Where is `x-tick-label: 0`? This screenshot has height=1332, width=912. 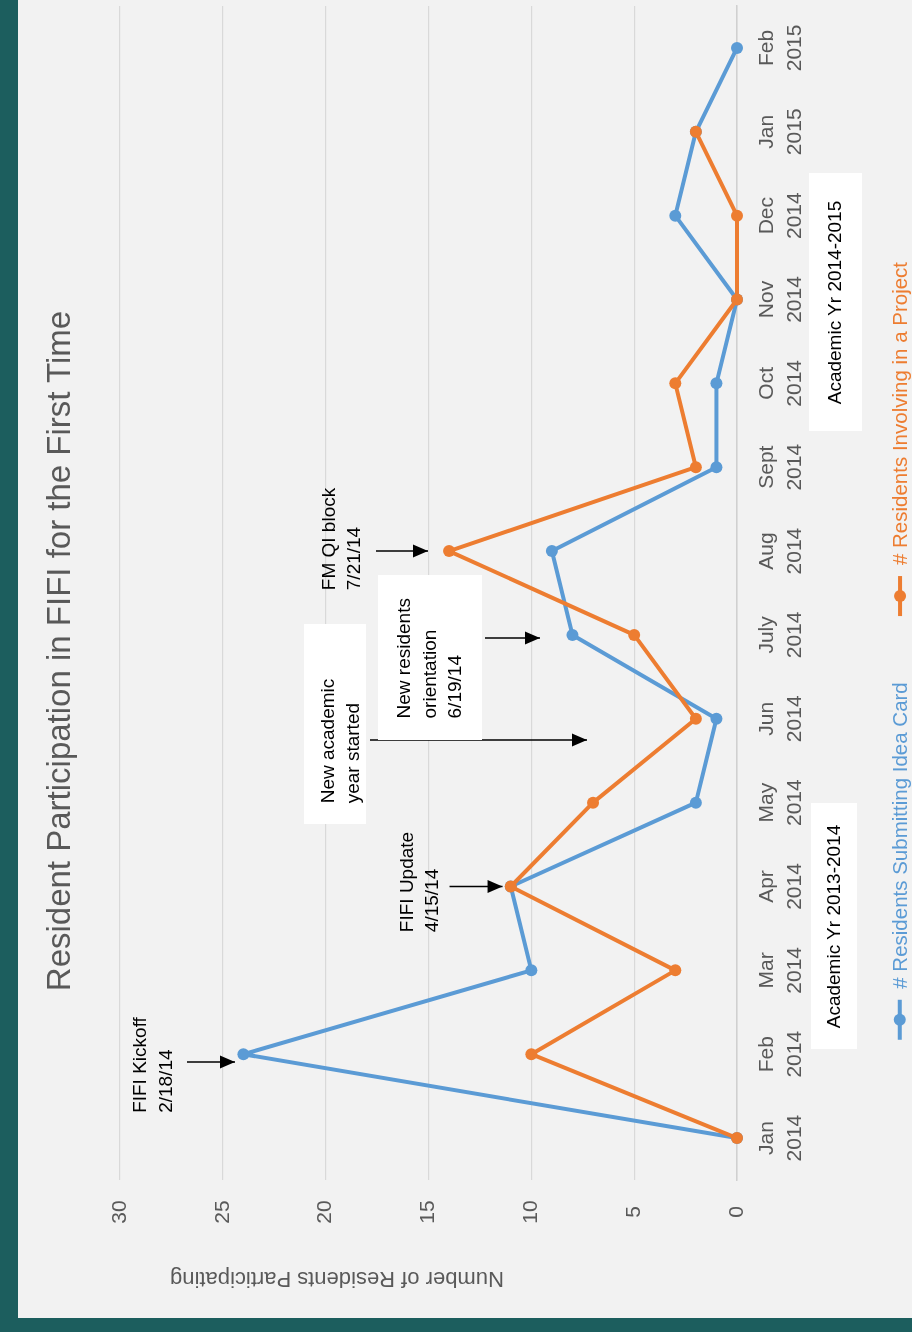 x-tick-label: 0 is located at coordinates (735, 1212).